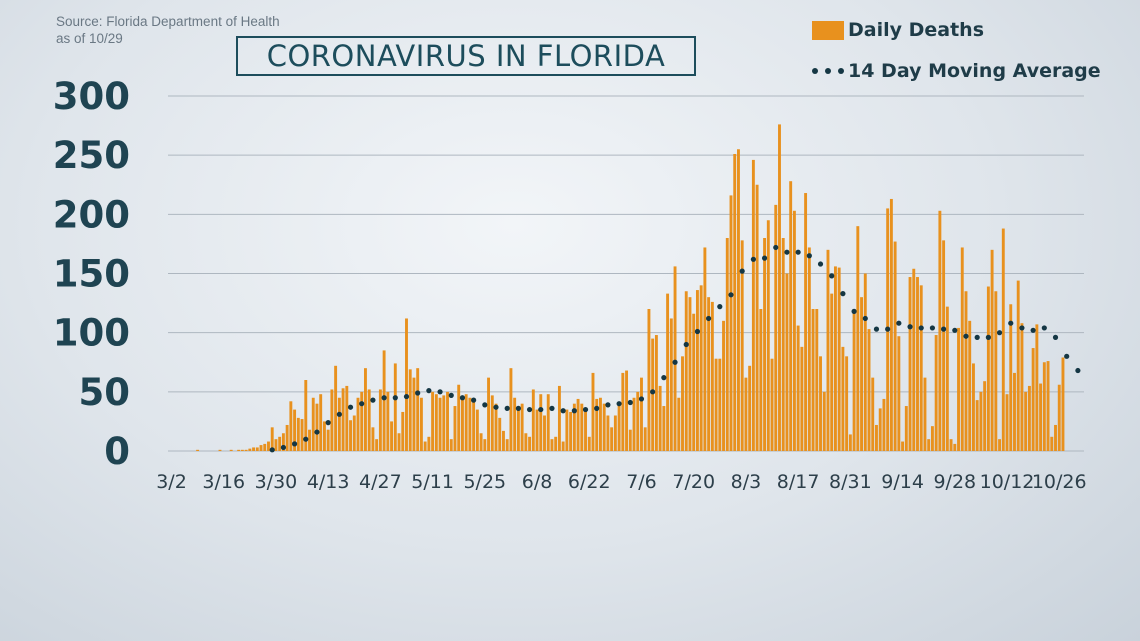 The width and height of the screenshot is (1140, 641). Describe the element at coordinates (466, 56) in the screenshot. I see `chart-title-text: CORONAVIRUS IN FLORIDA` at that location.